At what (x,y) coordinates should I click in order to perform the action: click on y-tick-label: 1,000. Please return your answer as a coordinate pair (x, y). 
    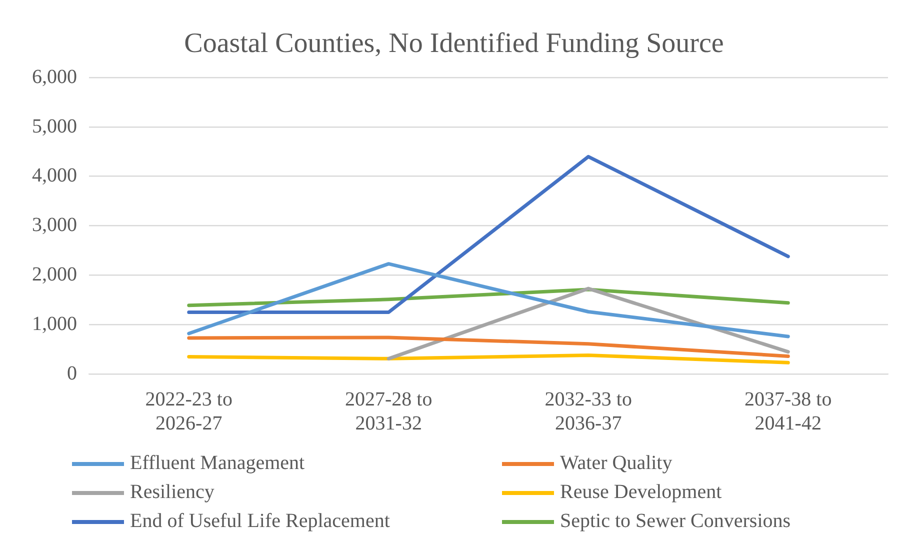
    Looking at the image, I should click on (54, 323).